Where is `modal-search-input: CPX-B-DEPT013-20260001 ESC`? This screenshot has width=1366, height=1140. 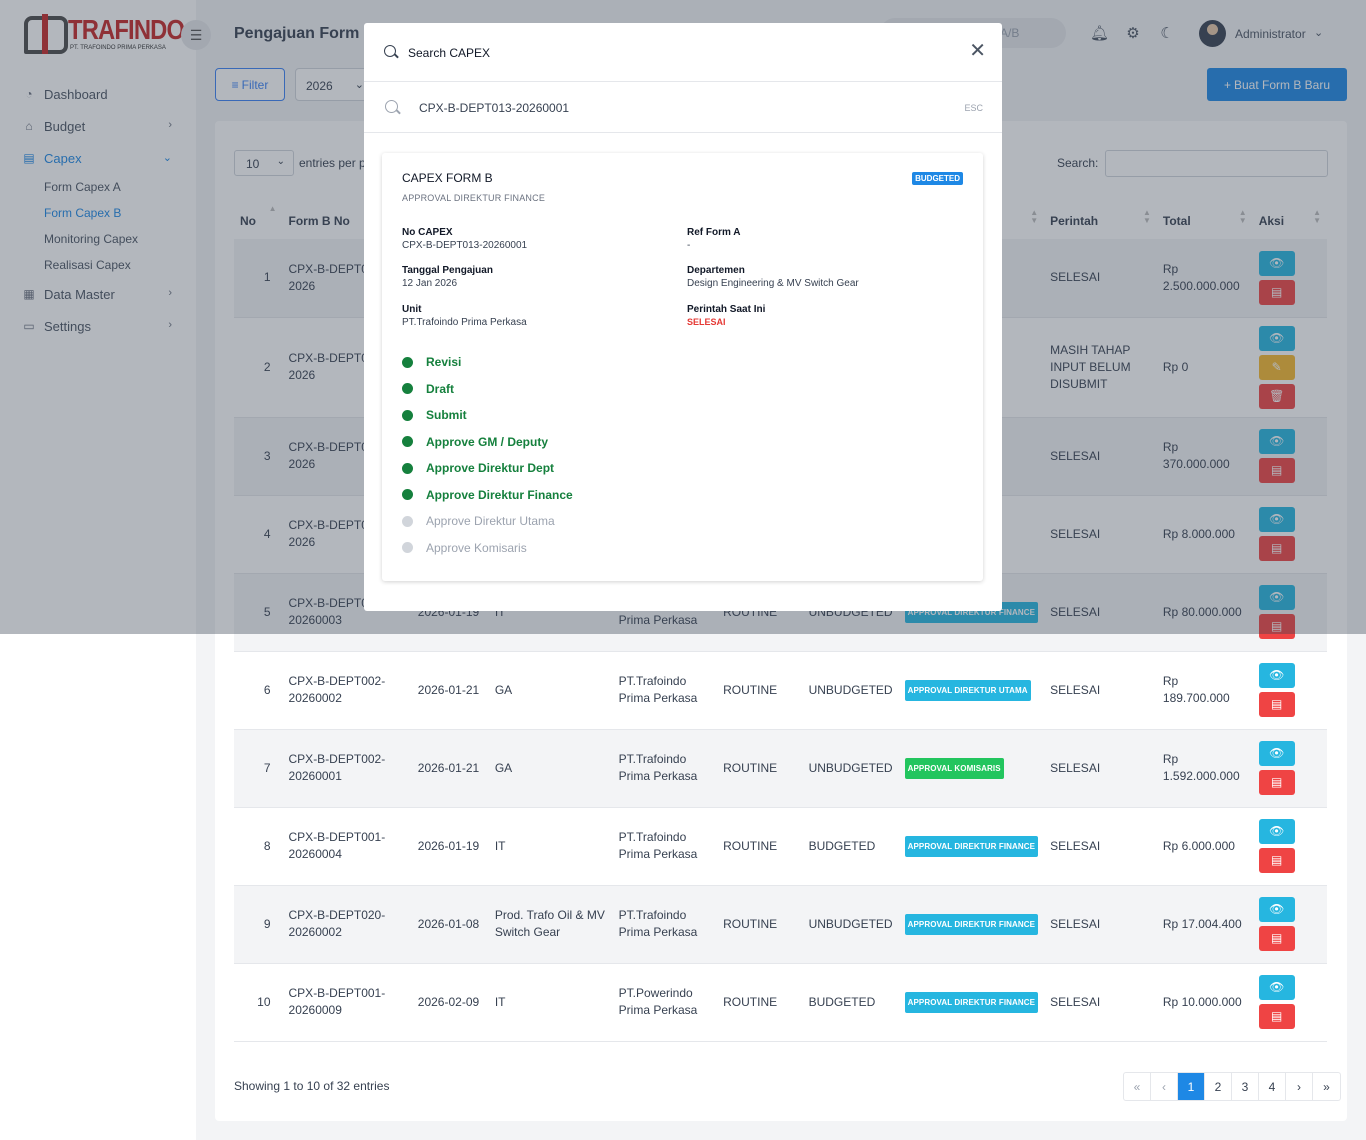
modal-search-input: CPX-B-DEPT013-20260001 ESC is located at coordinates (683, 107).